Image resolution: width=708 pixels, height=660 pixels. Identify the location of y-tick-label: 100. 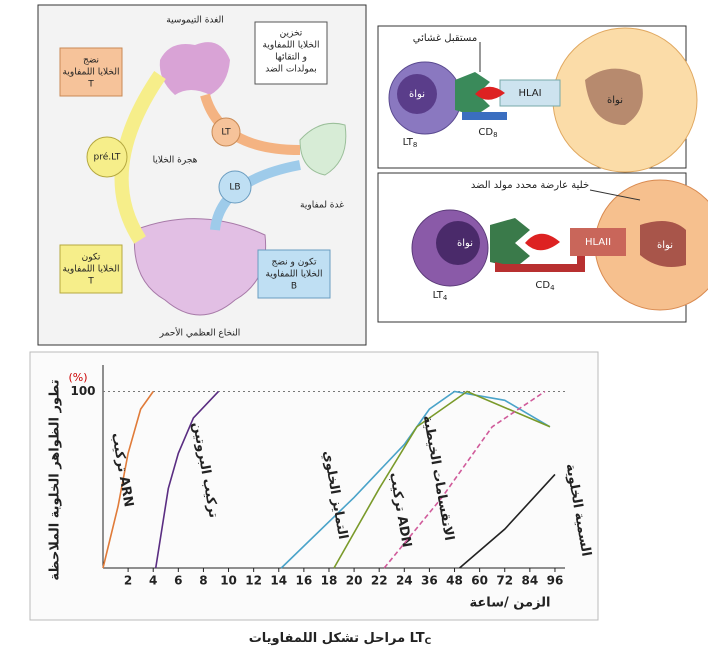
(82, 391).